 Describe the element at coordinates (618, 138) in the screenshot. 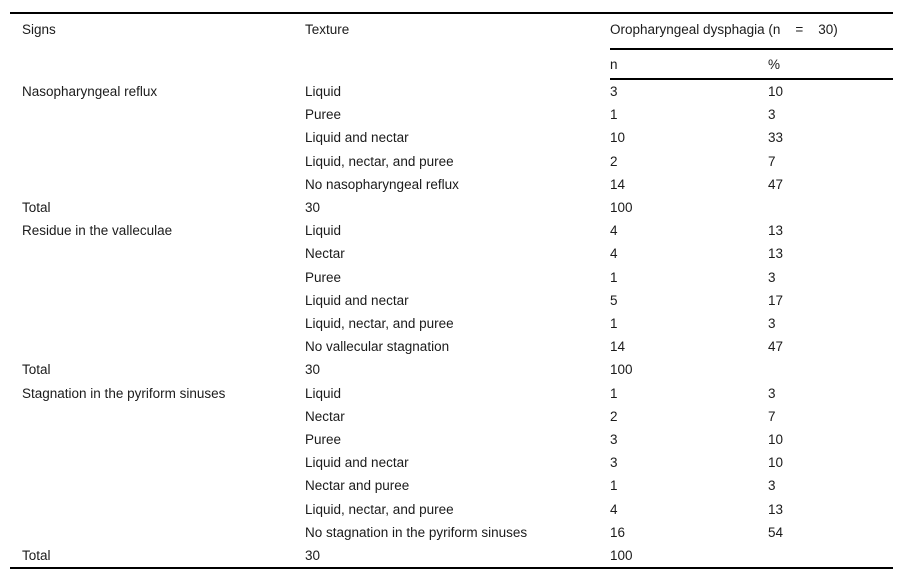

I see `cell-n: 10` at that location.